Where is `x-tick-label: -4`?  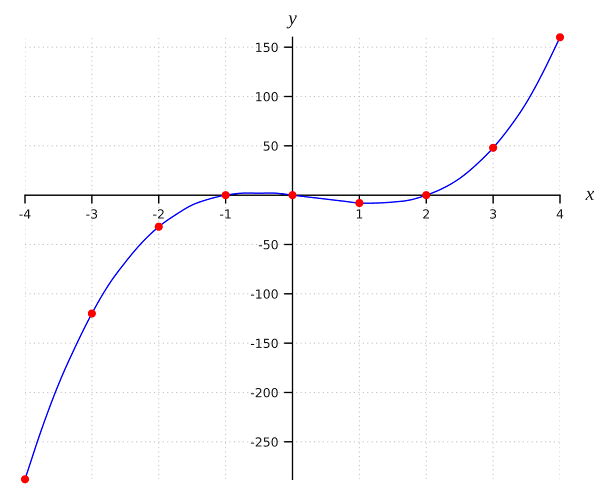
x-tick-label: -4 is located at coordinates (25, 214).